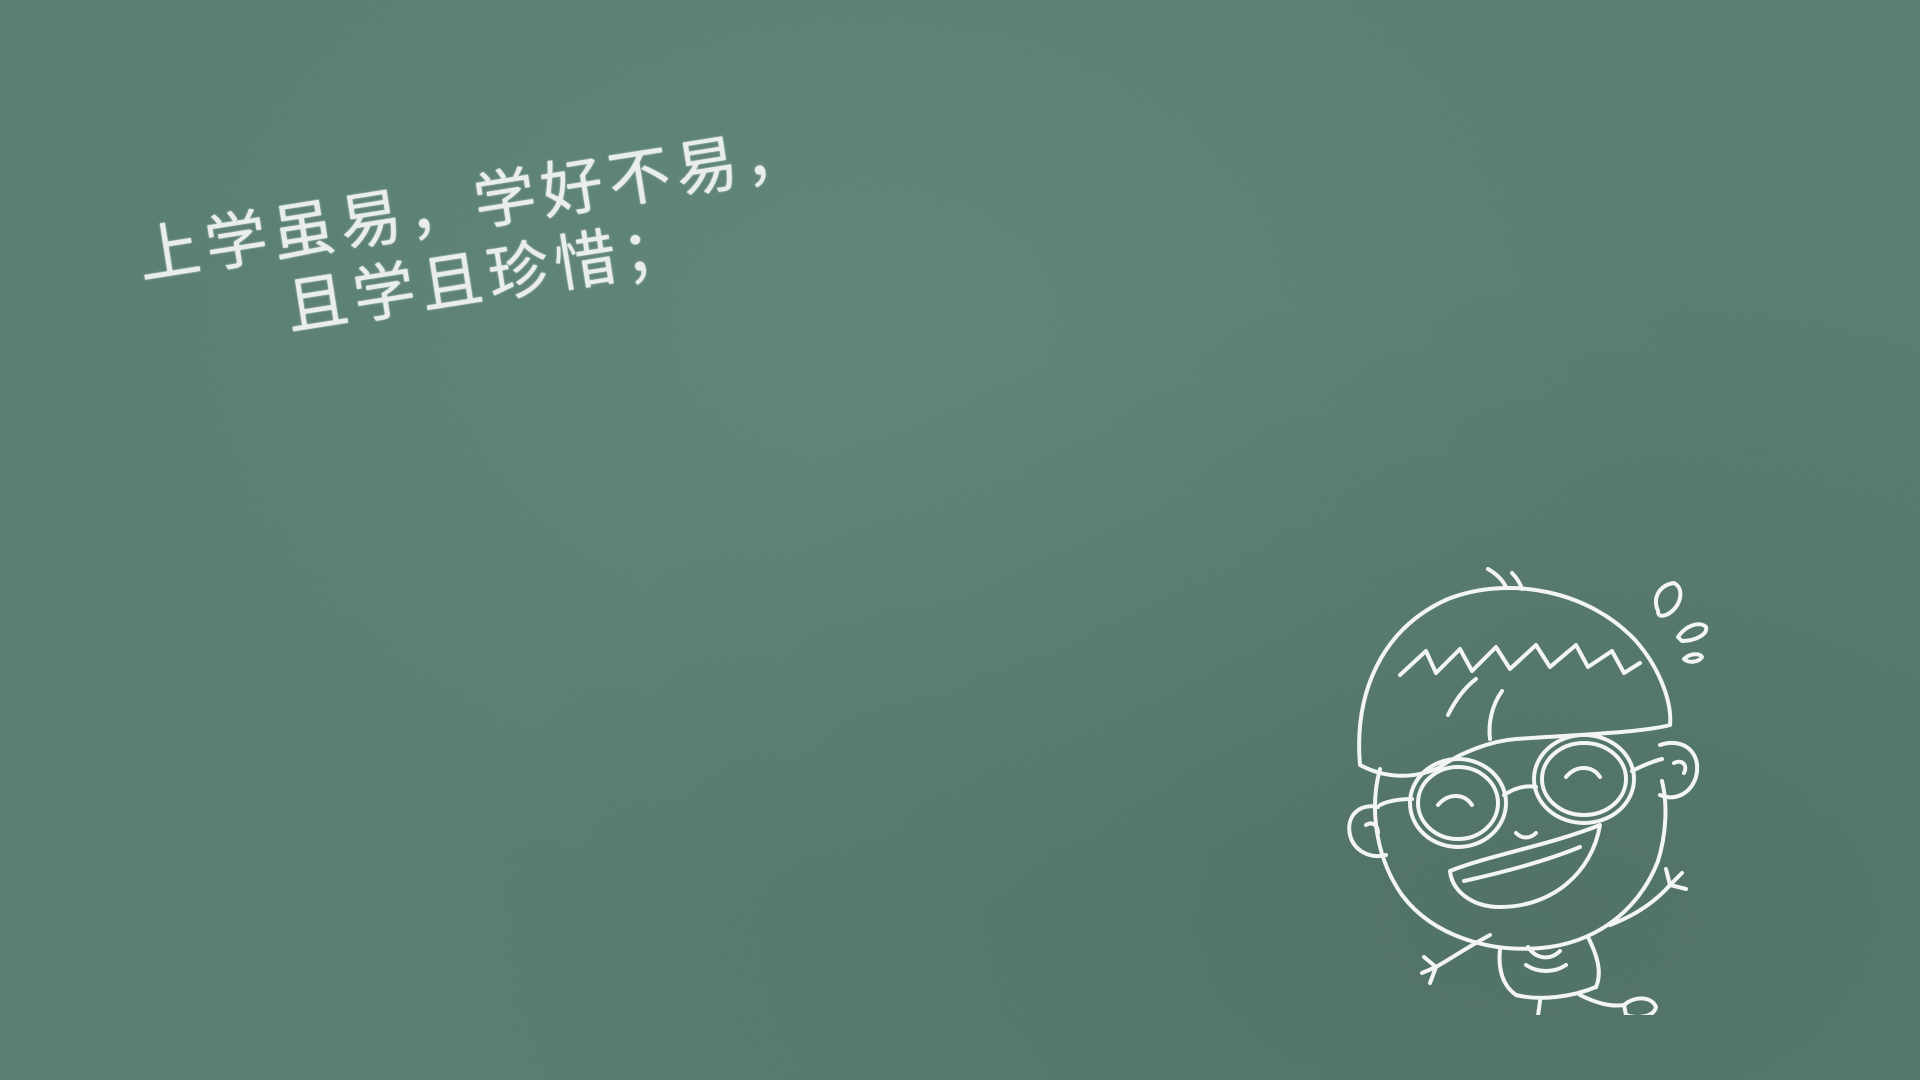  Describe the element at coordinates (513, 197) in the screenshot. I see `chalk-quote: 上学虽易，学好不易， 且学且珍惜；` at that location.